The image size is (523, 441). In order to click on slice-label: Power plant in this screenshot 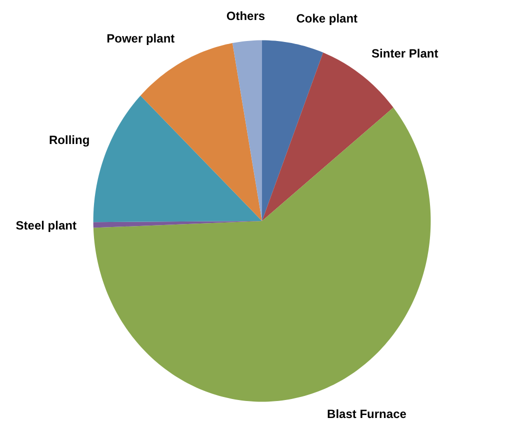, I will do `click(140, 39)`.